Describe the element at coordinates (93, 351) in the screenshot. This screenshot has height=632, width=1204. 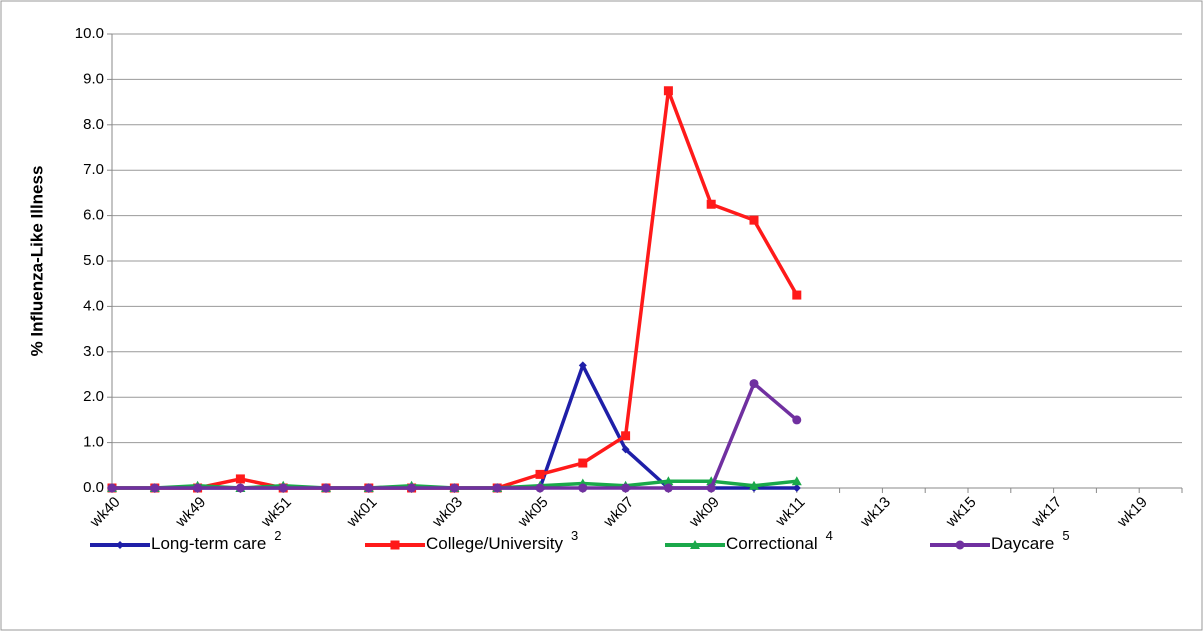
I see `y-tick-label: 3.0` at that location.